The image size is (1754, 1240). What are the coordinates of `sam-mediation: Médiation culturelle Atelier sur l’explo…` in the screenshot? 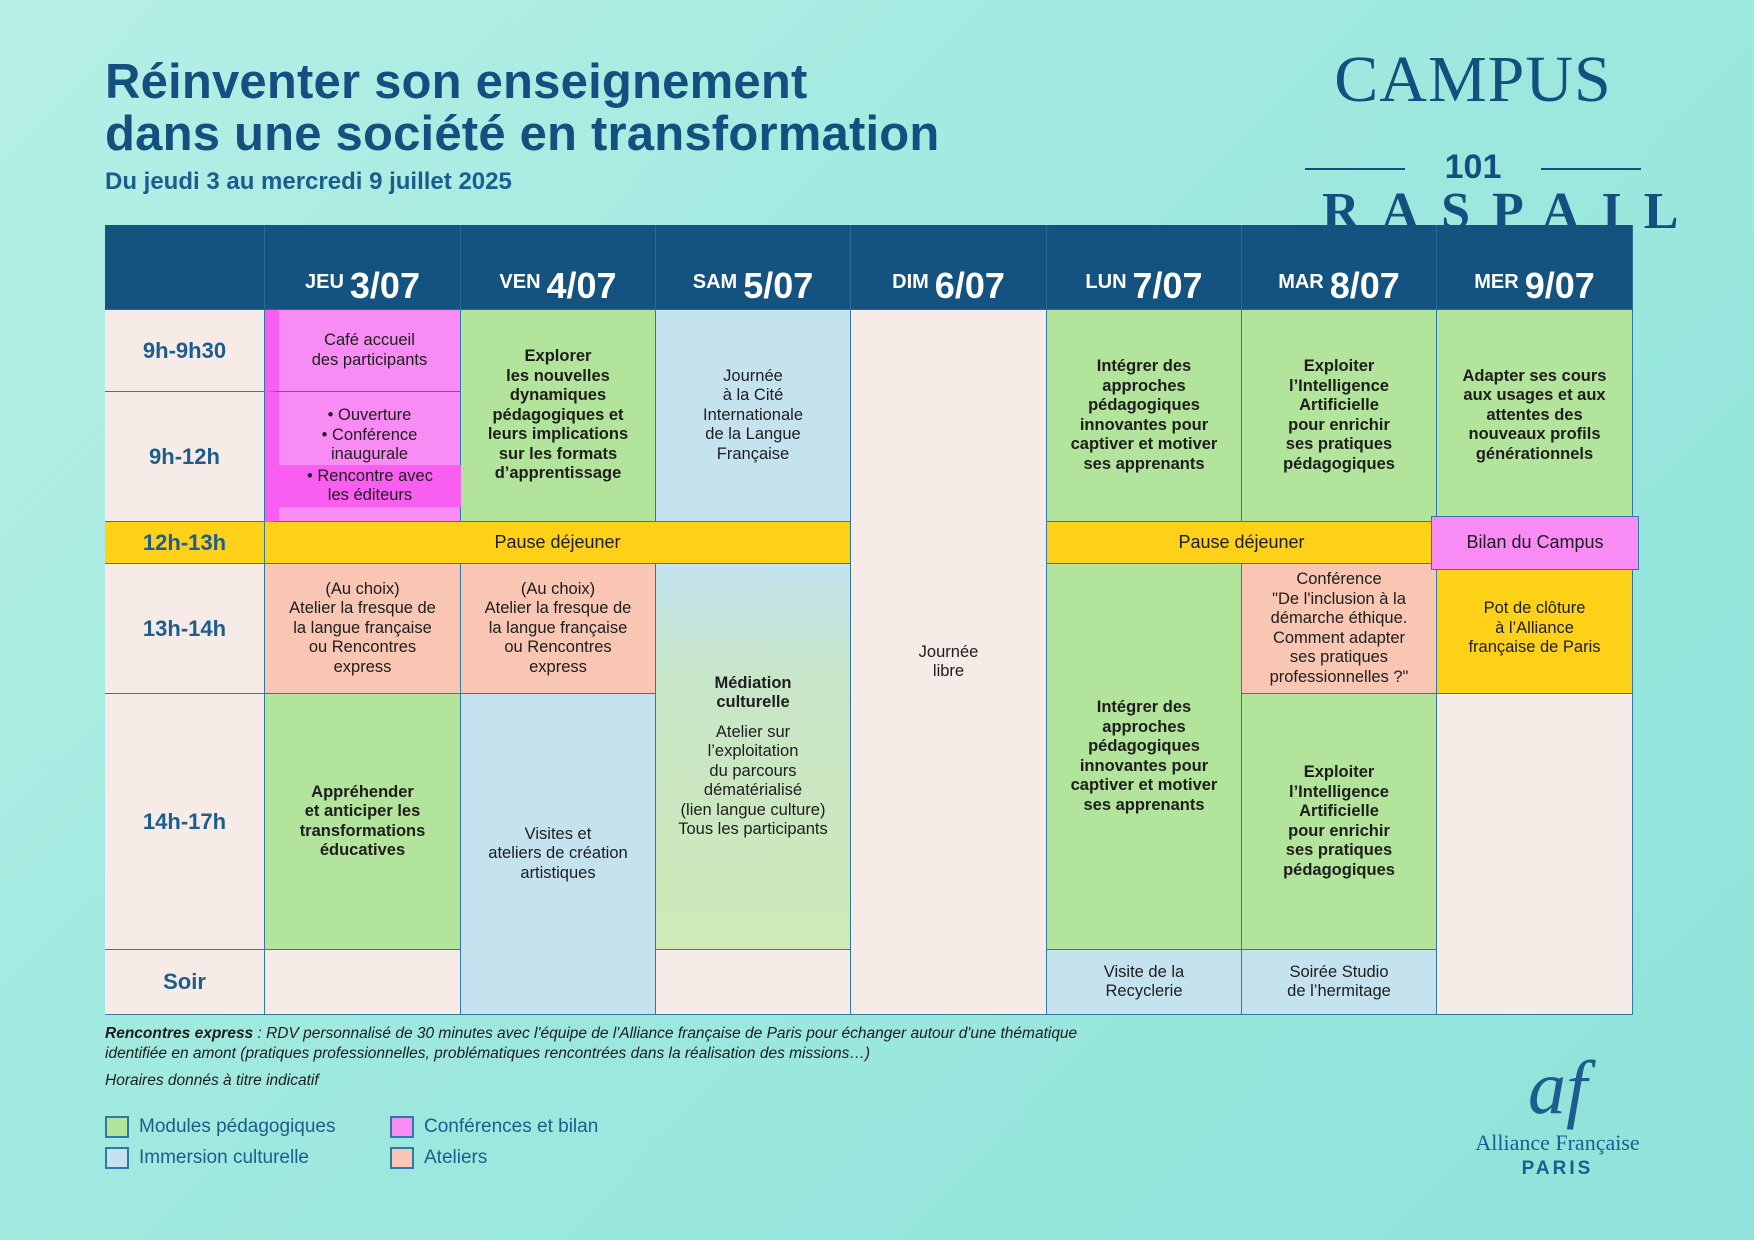 It's located at (753, 757).